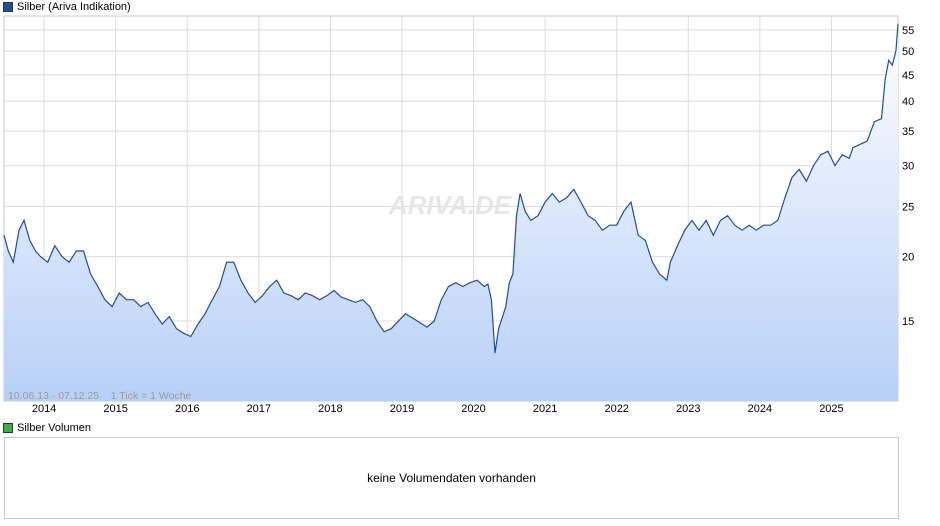  What do you see at coordinates (908, 102) in the screenshot?
I see `y-tick-label: 40` at bounding box center [908, 102].